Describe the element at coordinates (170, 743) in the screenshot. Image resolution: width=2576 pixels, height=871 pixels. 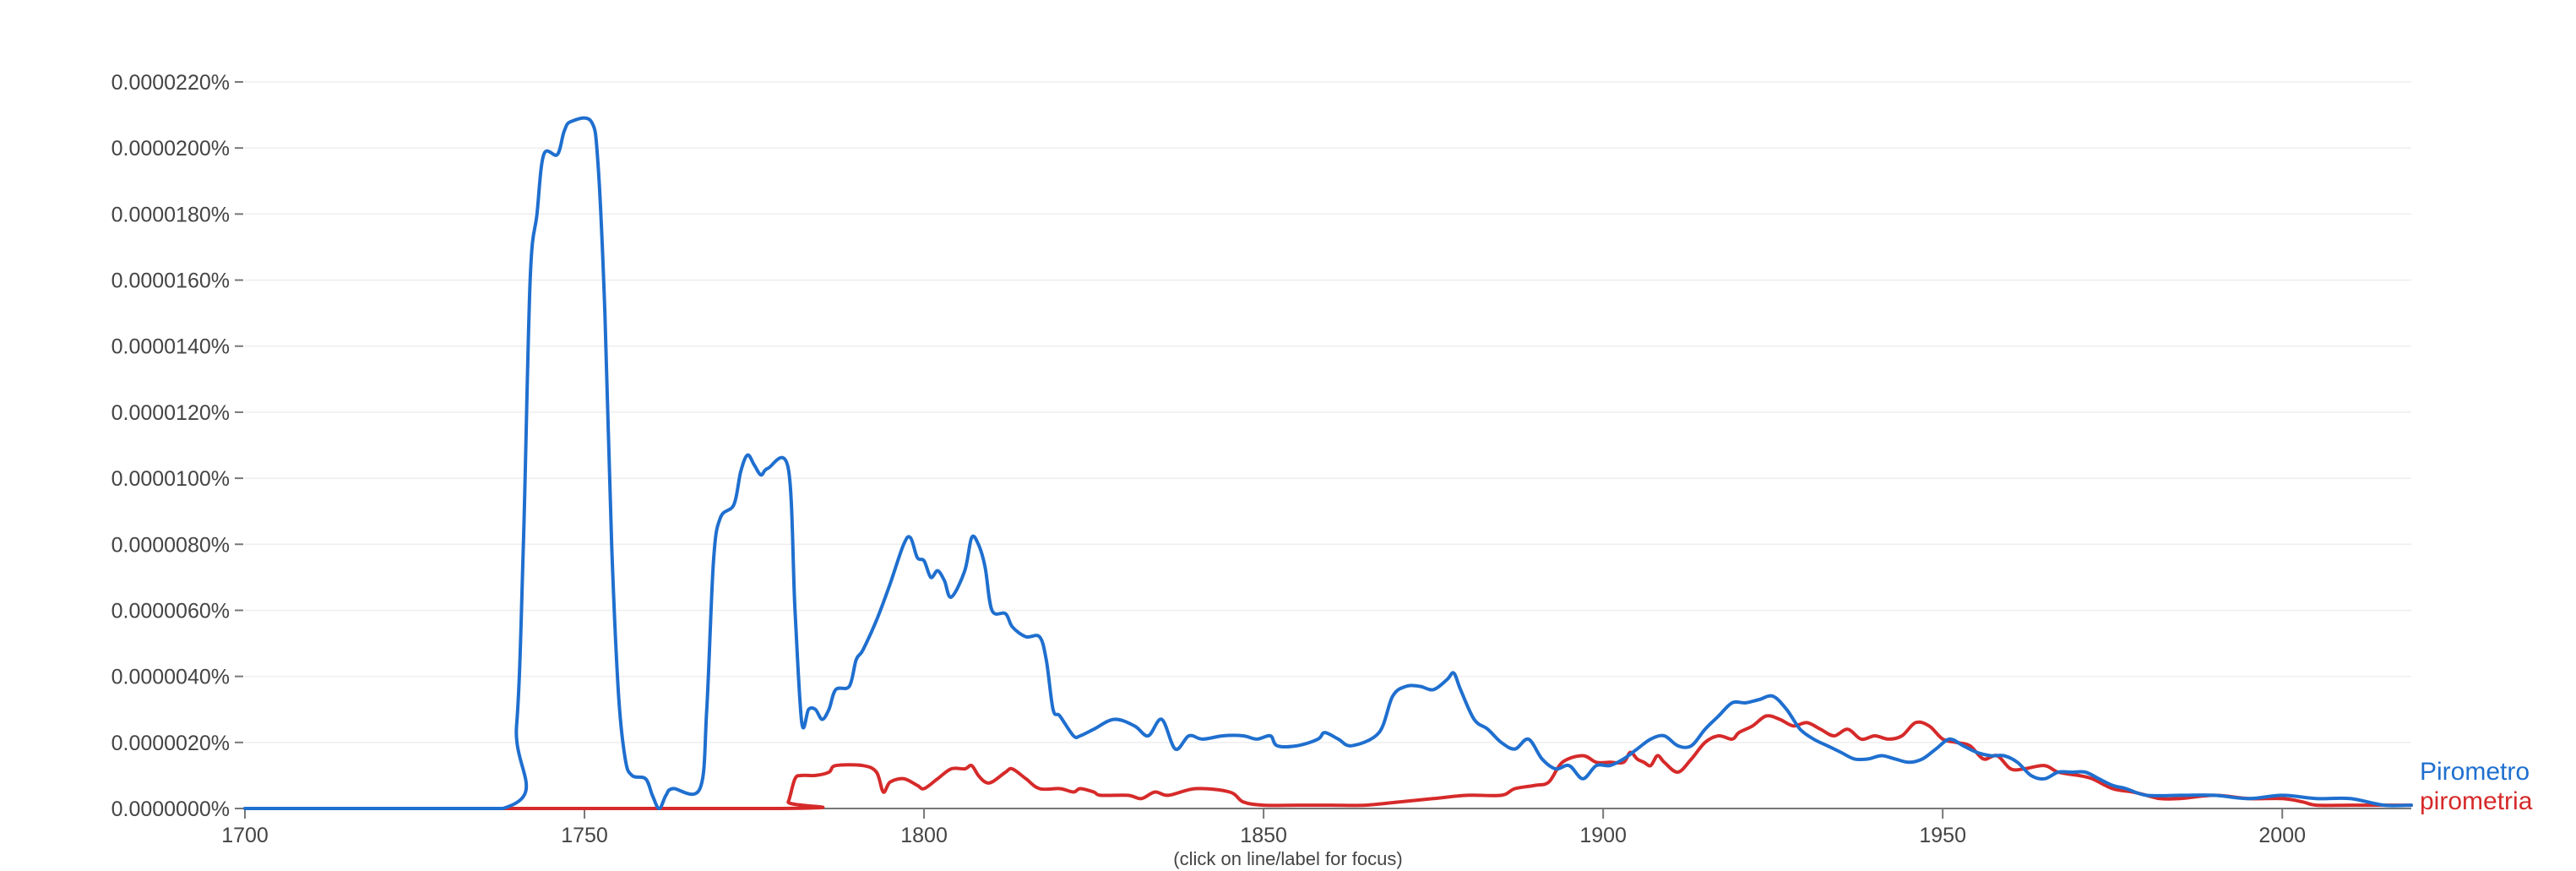
I see `y-tick-label: 0.0000020%` at that location.